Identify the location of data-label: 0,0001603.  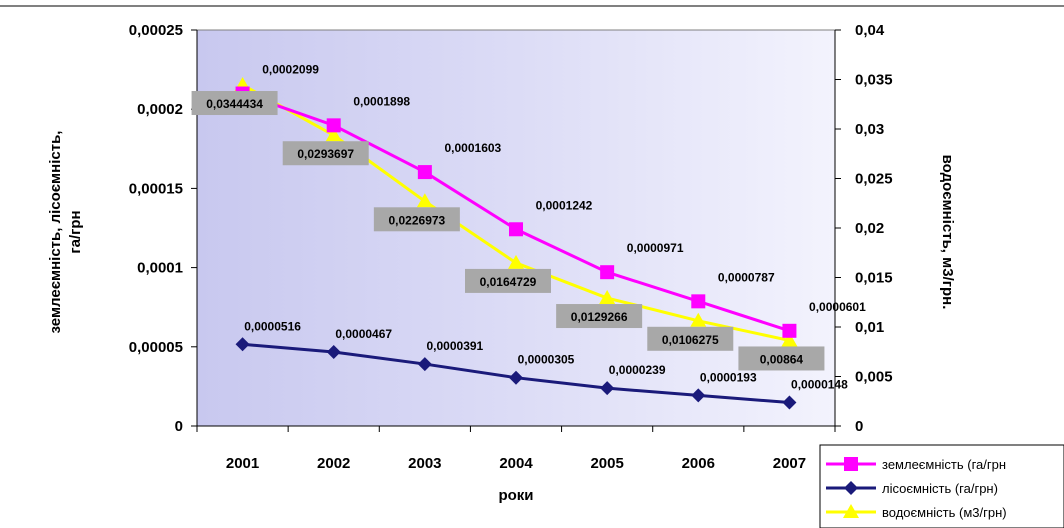
(472, 148).